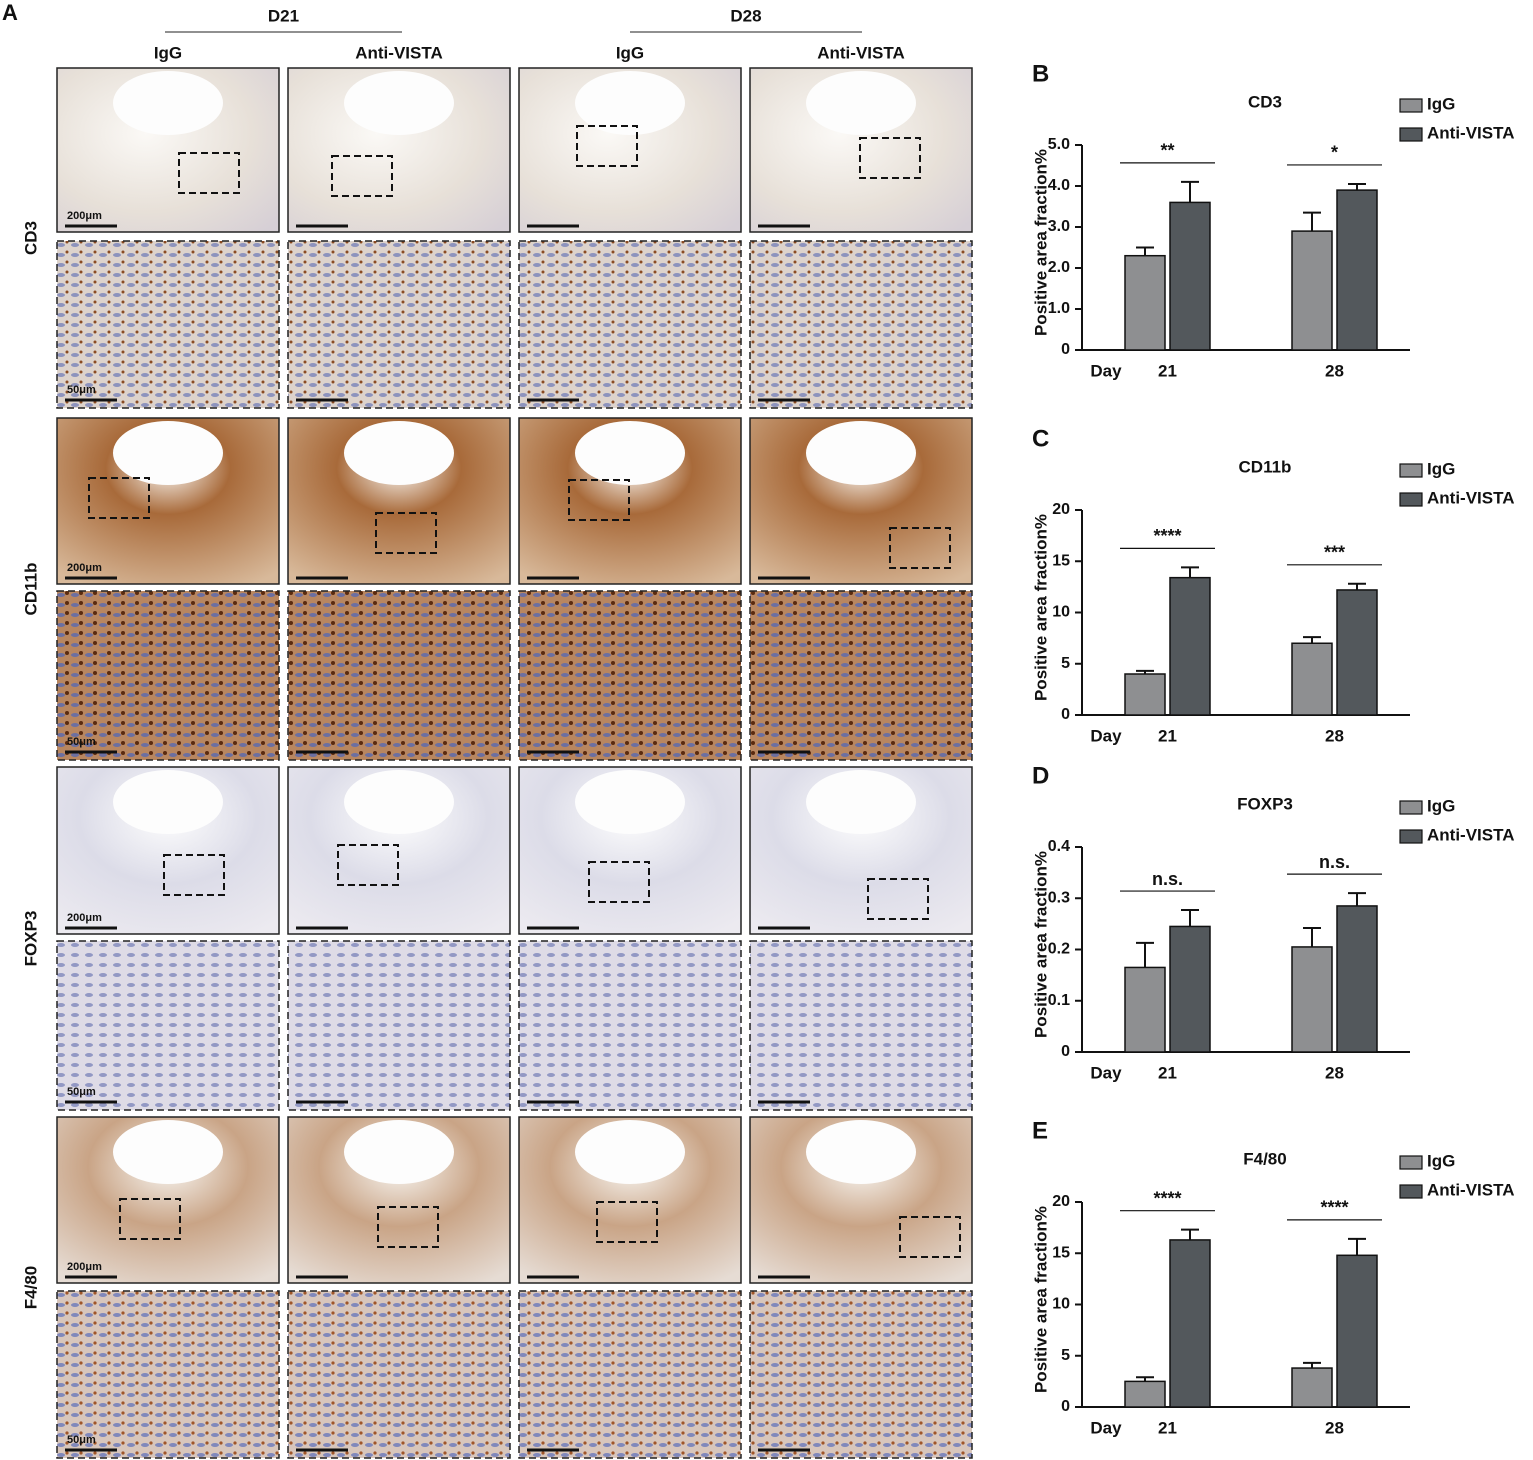 The image size is (1533, 1460). Describe the element at coordinates (30, 1287) in the screenshot. I see `row-label: F4/80` at that location.